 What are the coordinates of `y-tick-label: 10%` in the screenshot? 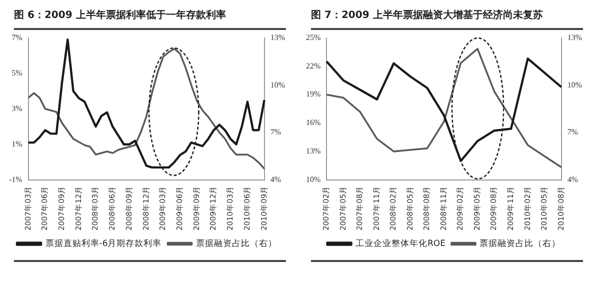 It's located at (313, 179).